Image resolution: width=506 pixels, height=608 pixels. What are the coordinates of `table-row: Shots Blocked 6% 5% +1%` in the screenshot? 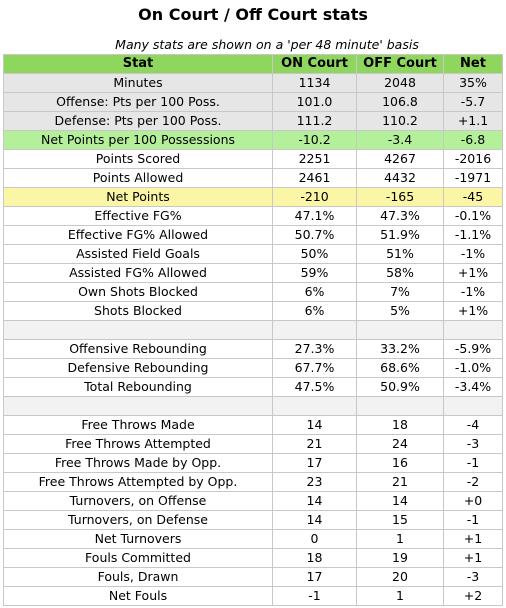 It's located at (253, 311).